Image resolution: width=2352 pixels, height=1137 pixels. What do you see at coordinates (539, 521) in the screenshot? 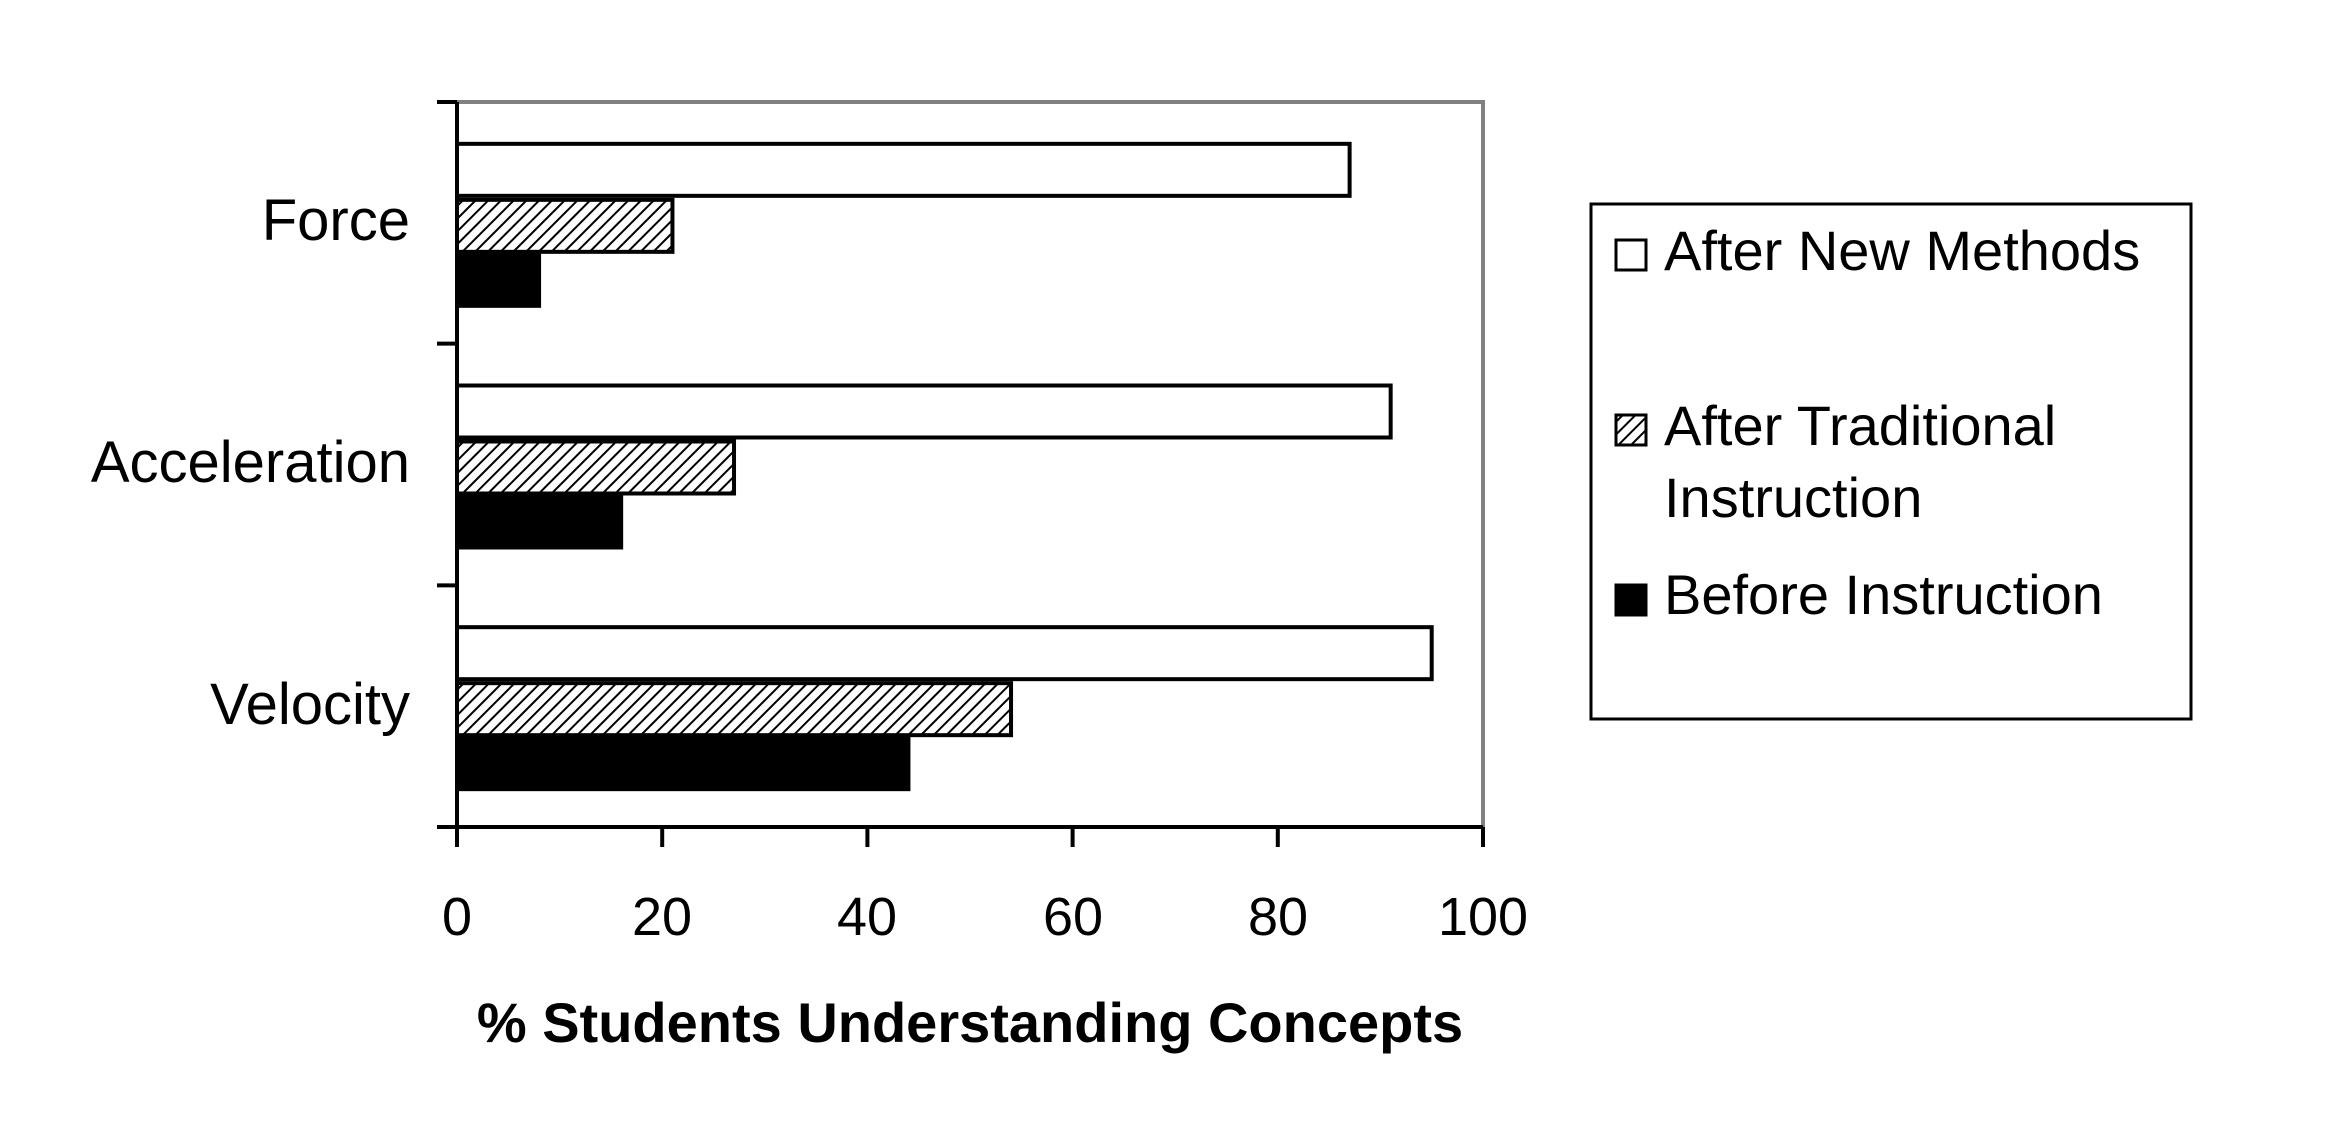
I see `bar-acceleration-before-instruction` at bounding box center [539, 521].